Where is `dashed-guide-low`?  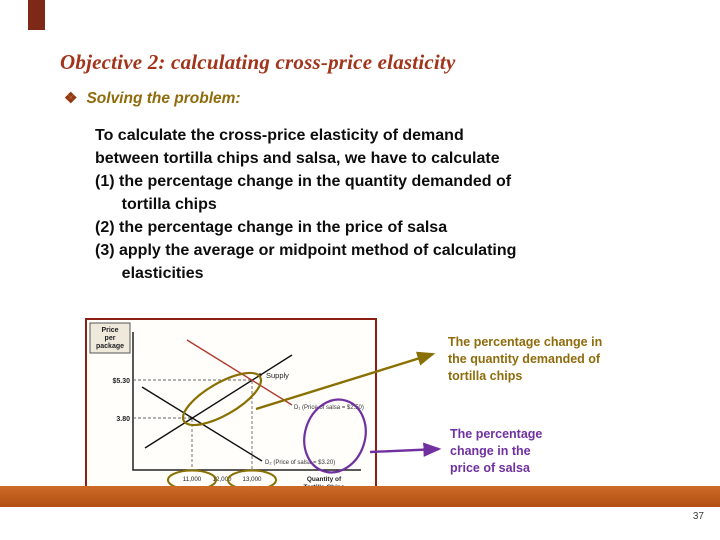 dashed-guide-low is located at coordinates (163, 443).